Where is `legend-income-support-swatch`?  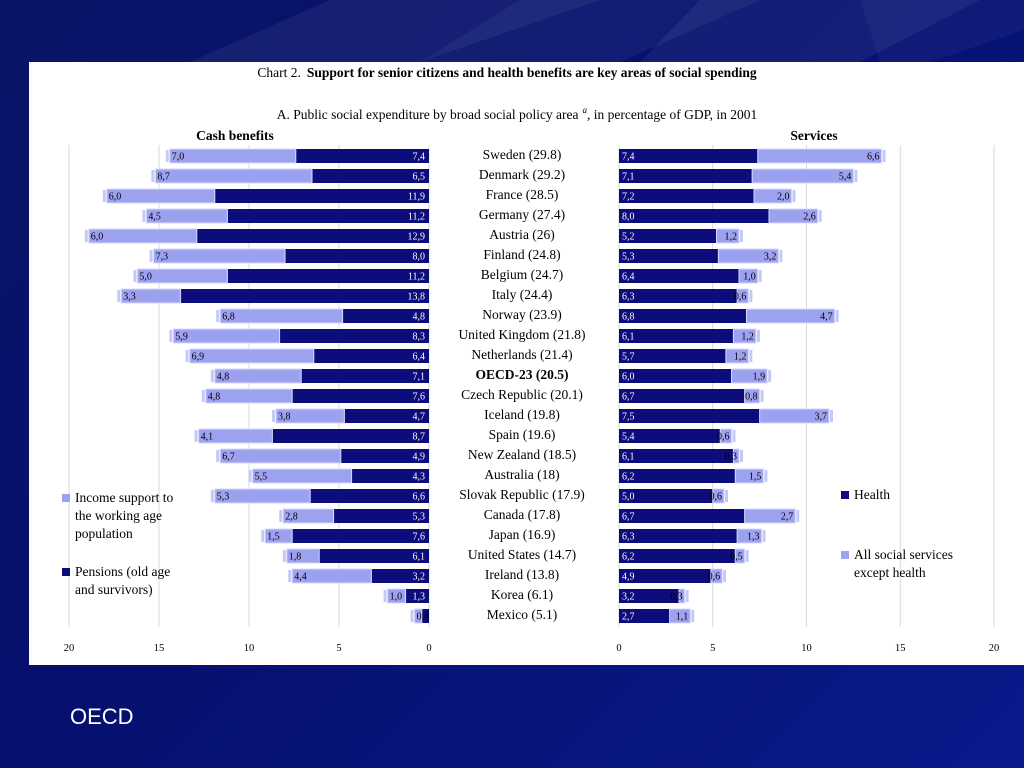 legend-income-support-swatch is located at coordinates (66, 498).